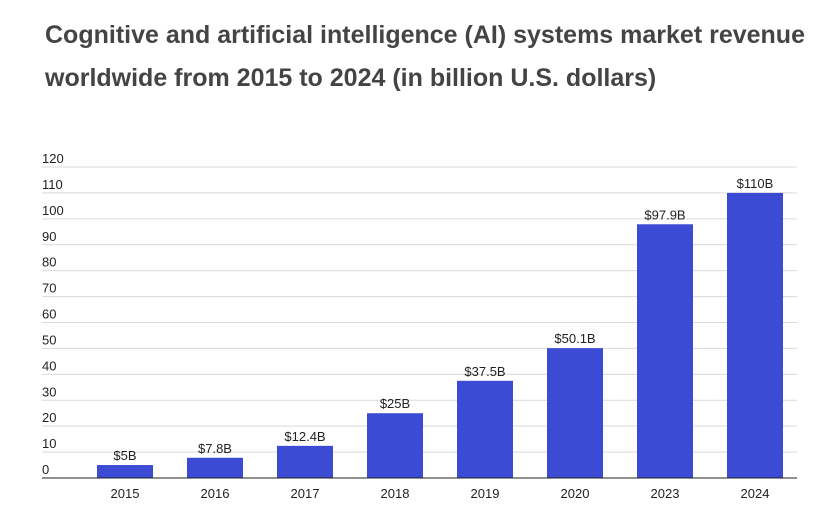 The height and width of the screenshot is (517, 826). Describe the element at coordinates (395, 493) in the screenshot. I see `x-tick-label: 2018` at that location.